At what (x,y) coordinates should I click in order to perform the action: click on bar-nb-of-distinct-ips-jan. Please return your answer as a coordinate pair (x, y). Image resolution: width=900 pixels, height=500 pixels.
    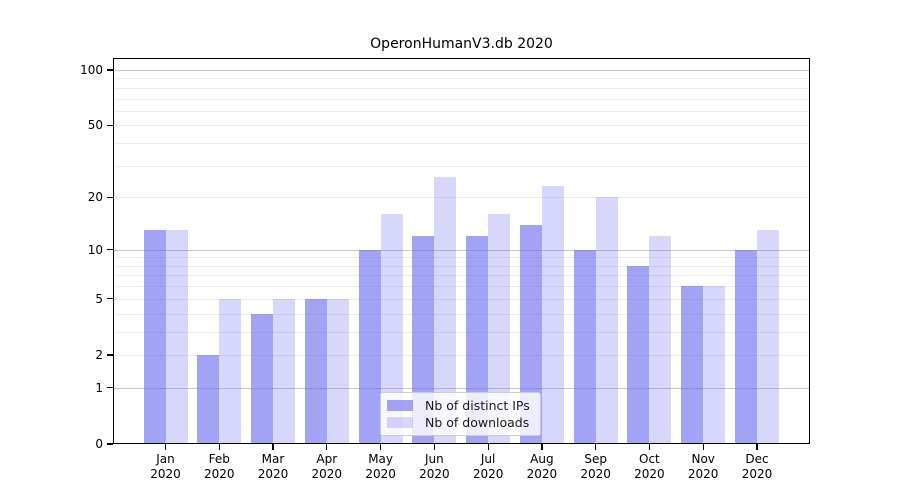
    Looking at the image, I should click on (154, 336).